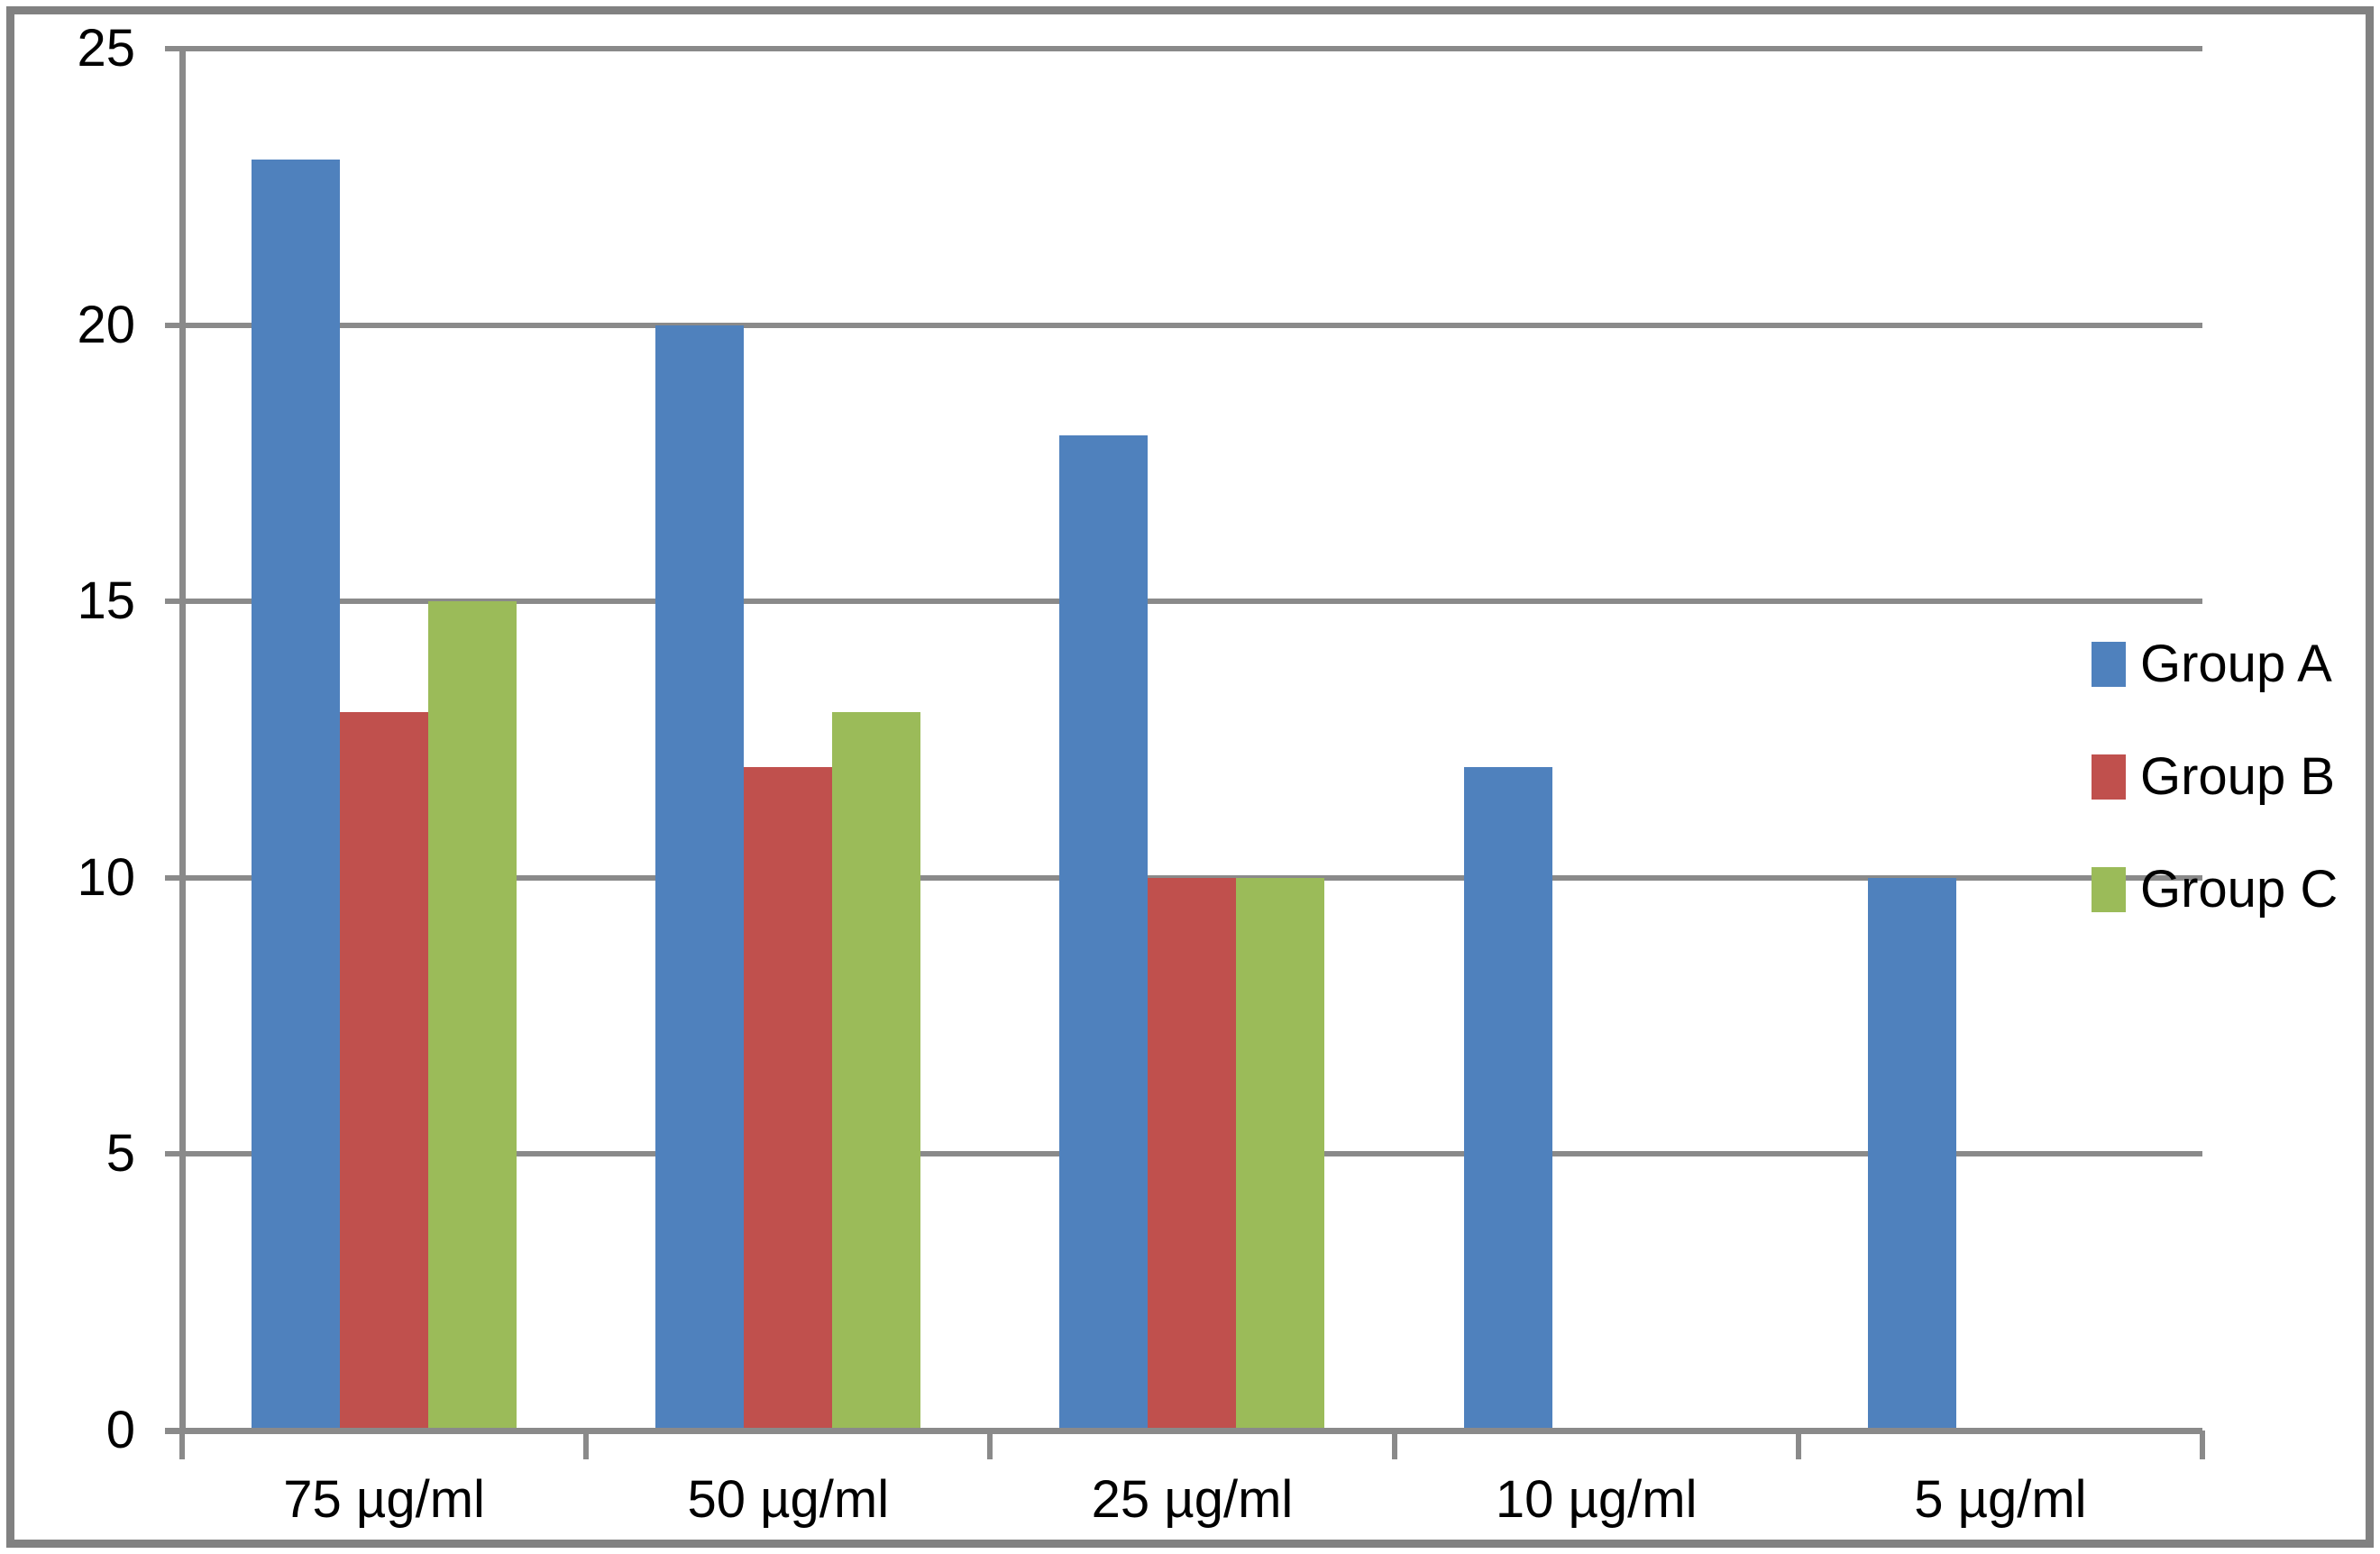 The width and height of the screenshot is (2380, 1554). What do you see at coordinates (106, 601) in the screenshot?
I see `y-tick-label: 15` at bounding box center [106, 601].